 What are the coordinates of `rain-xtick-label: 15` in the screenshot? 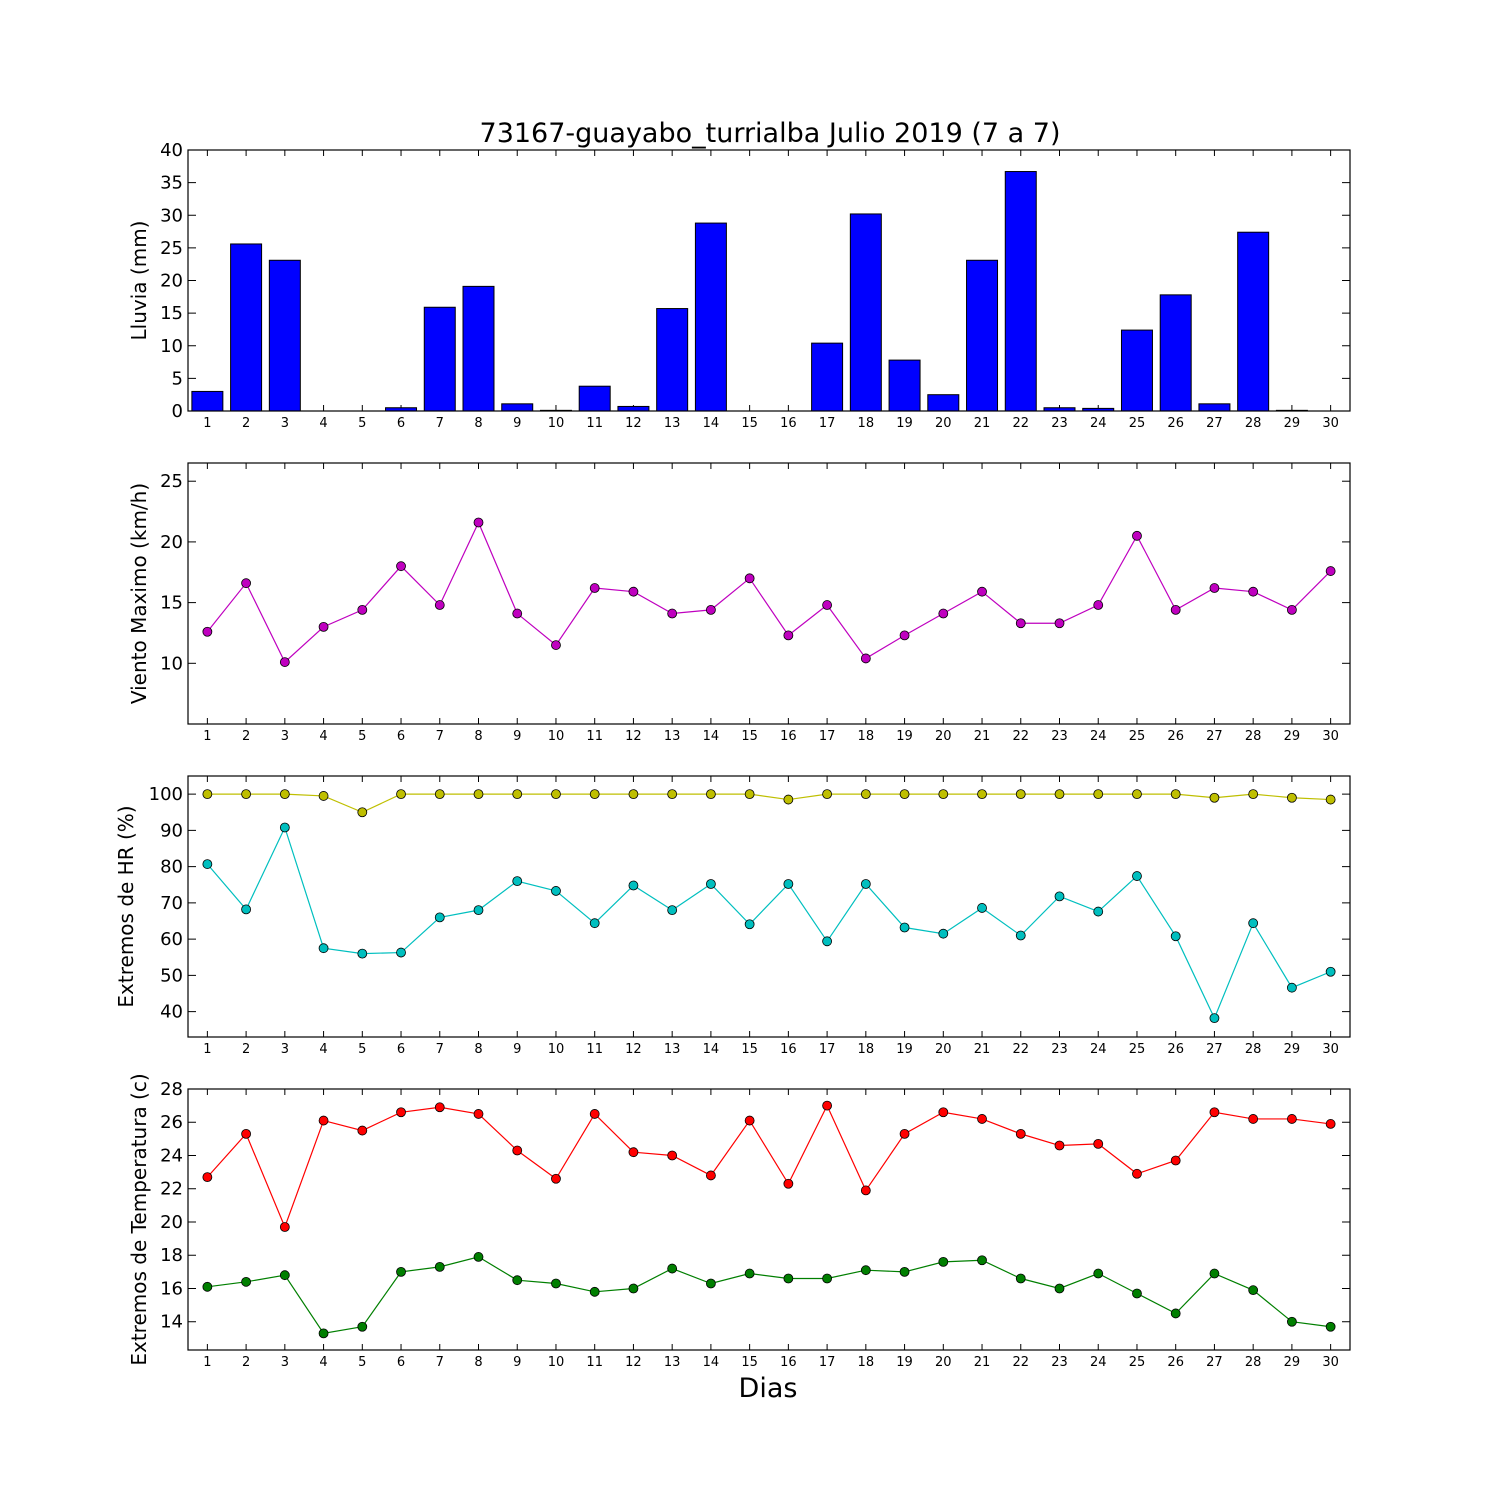 It's located at (749, 423).